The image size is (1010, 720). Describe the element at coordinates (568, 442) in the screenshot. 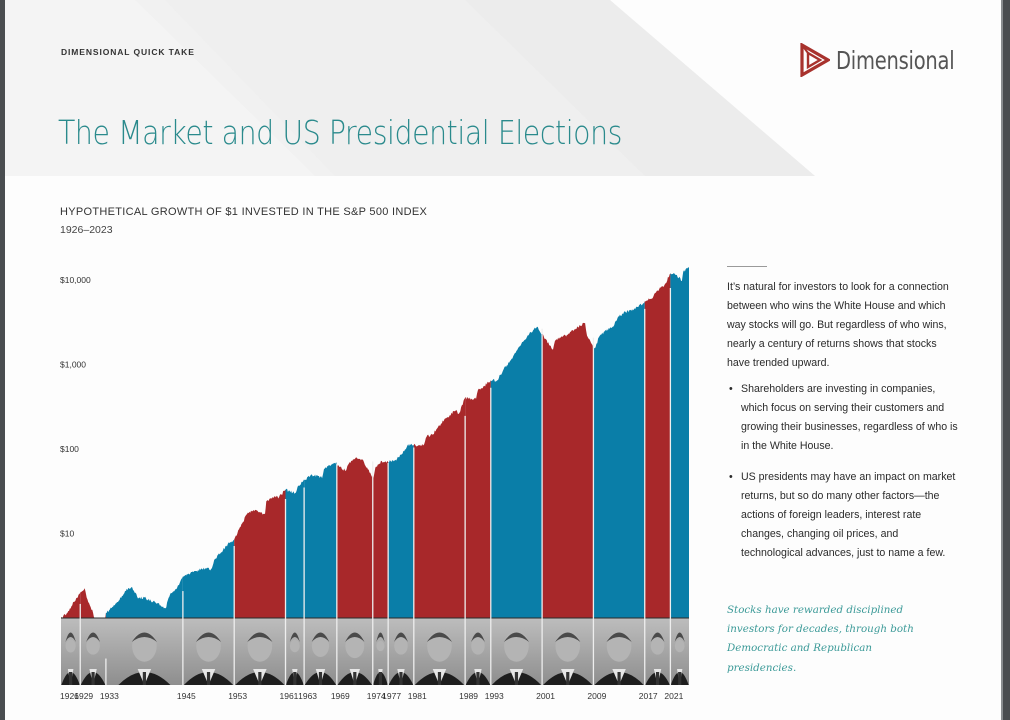

I see `term-area-2001` at that location.